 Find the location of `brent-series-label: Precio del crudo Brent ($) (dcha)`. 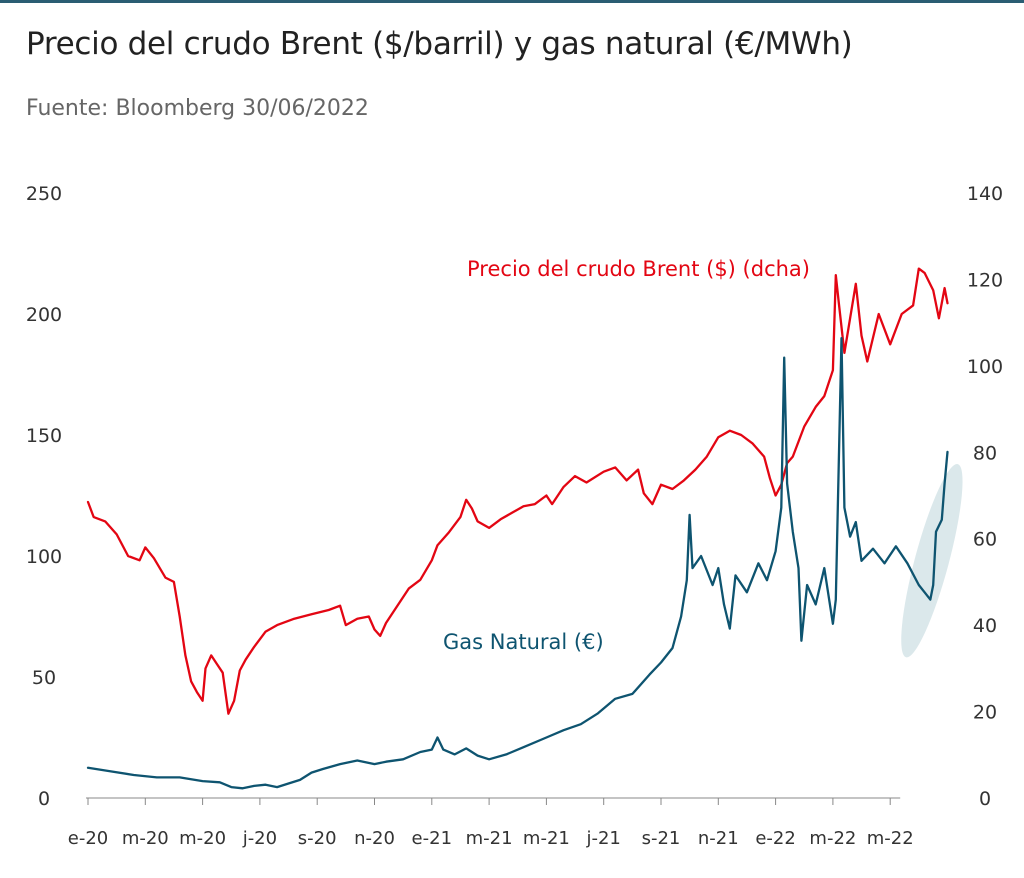

brent-series-label: Precio del crudo Brent ($) (dcha) is located at coordinates (638, 269).